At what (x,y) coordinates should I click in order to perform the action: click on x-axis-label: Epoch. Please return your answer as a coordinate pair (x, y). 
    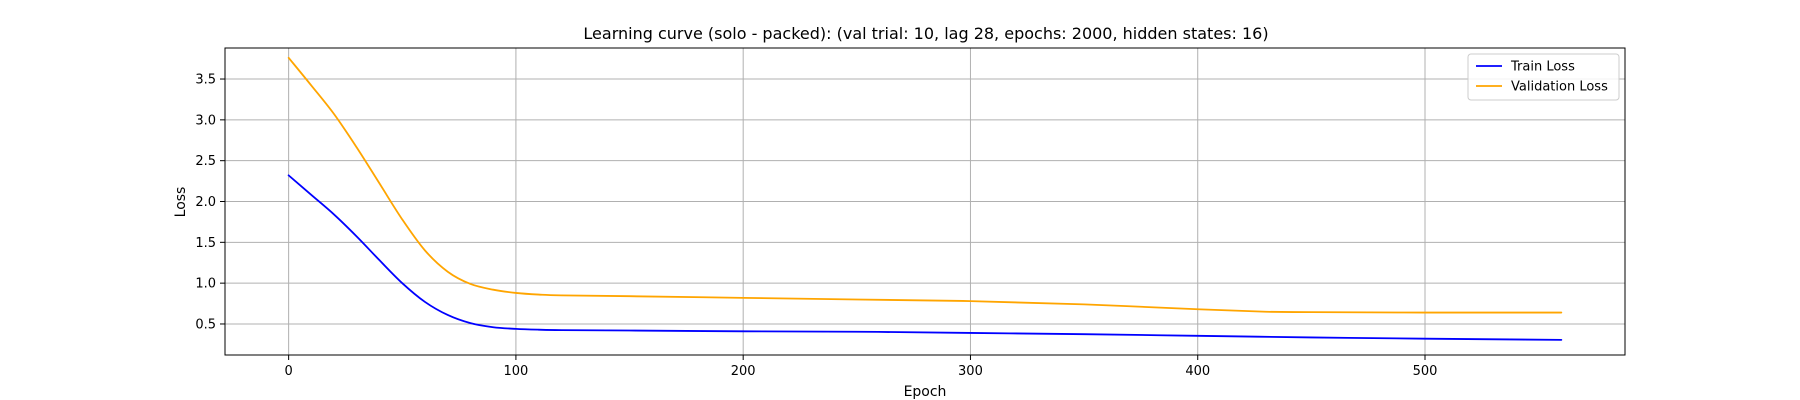
    Looking at the image, I should click on (925, 392).